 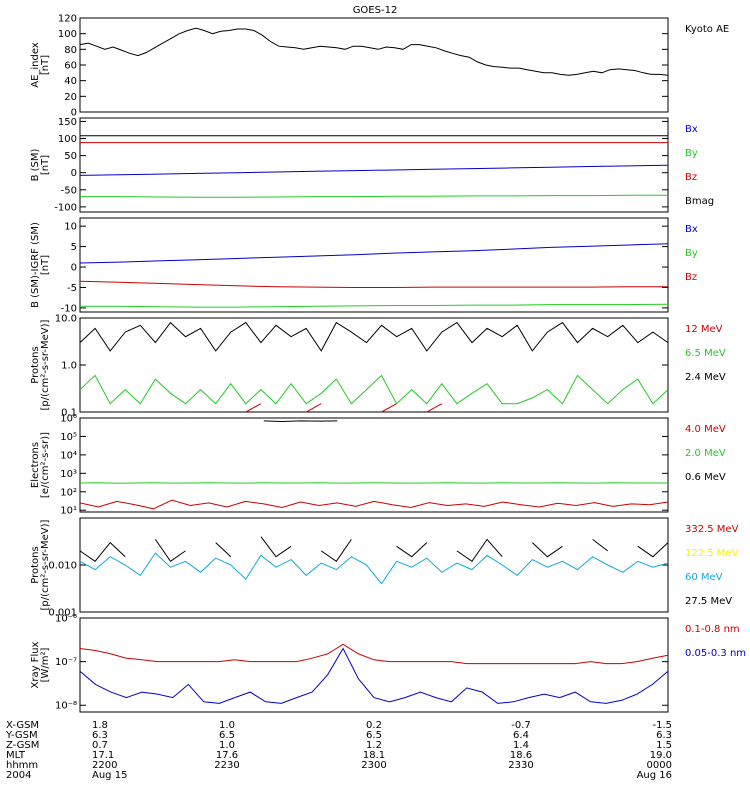 I want to click on y-tick-label: 10³, so click(x=68, y=474).